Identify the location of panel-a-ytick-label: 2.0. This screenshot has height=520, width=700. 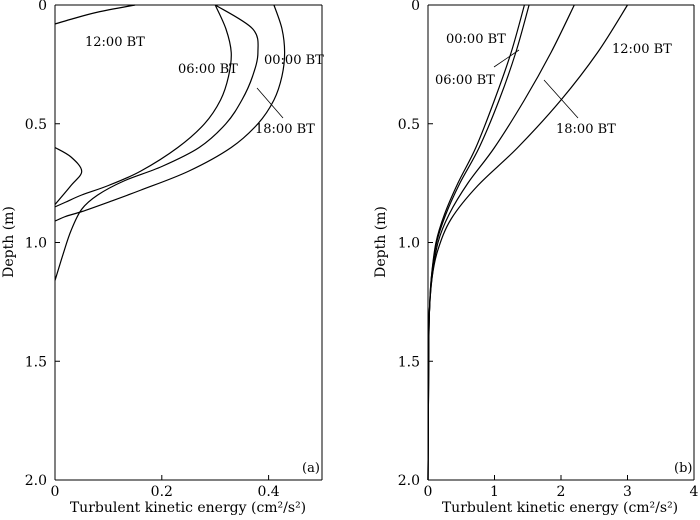
(36, 481).